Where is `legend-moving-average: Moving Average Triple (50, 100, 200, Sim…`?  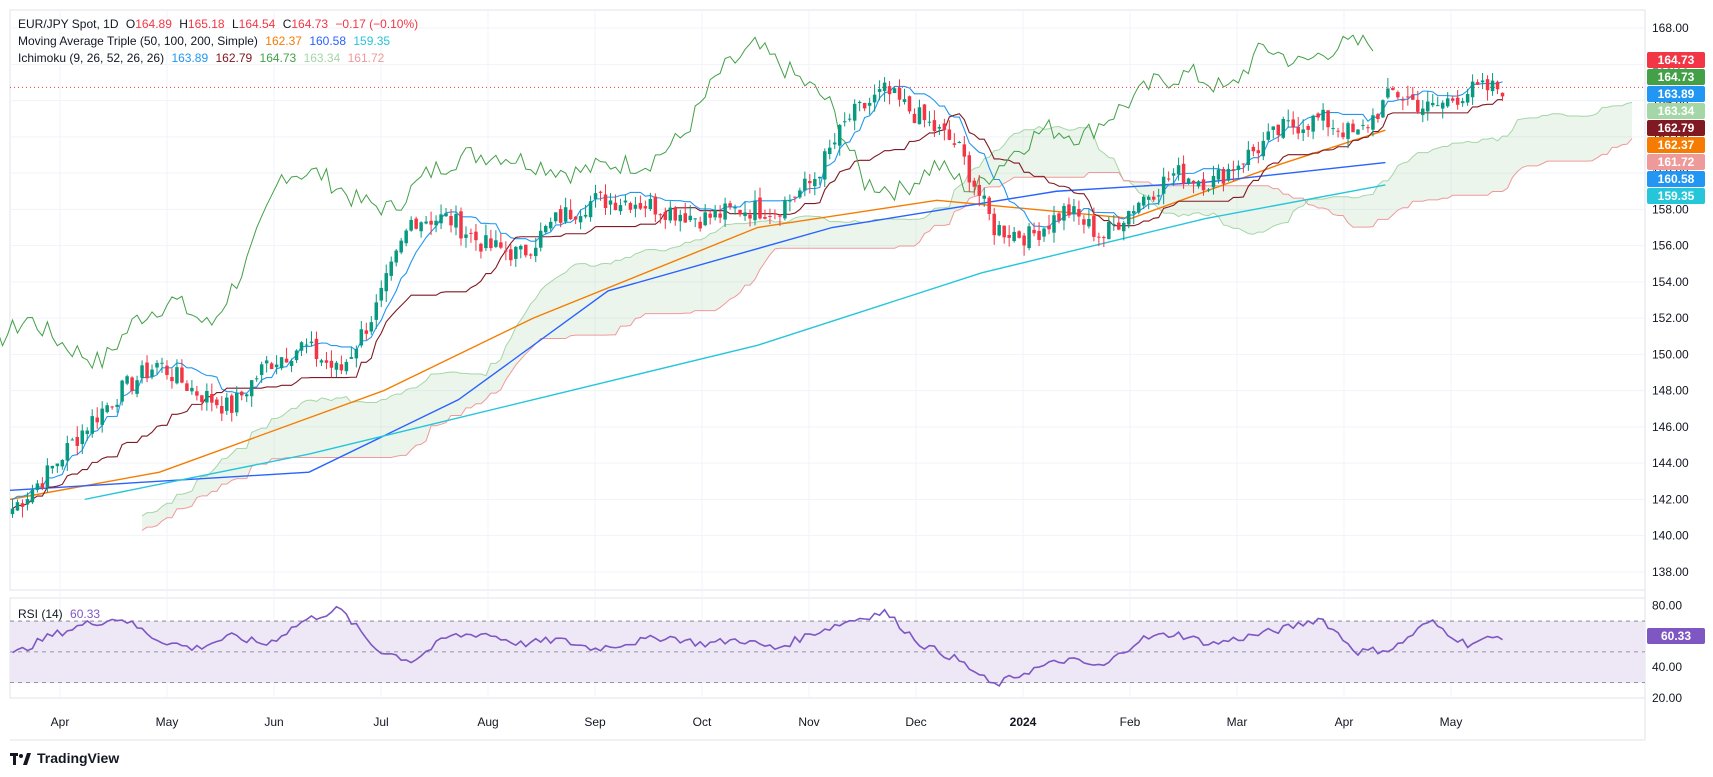
legend-moving-average: Moving Average Triple (50, 100, 200, Sim… is located at coordinates (206, 41).